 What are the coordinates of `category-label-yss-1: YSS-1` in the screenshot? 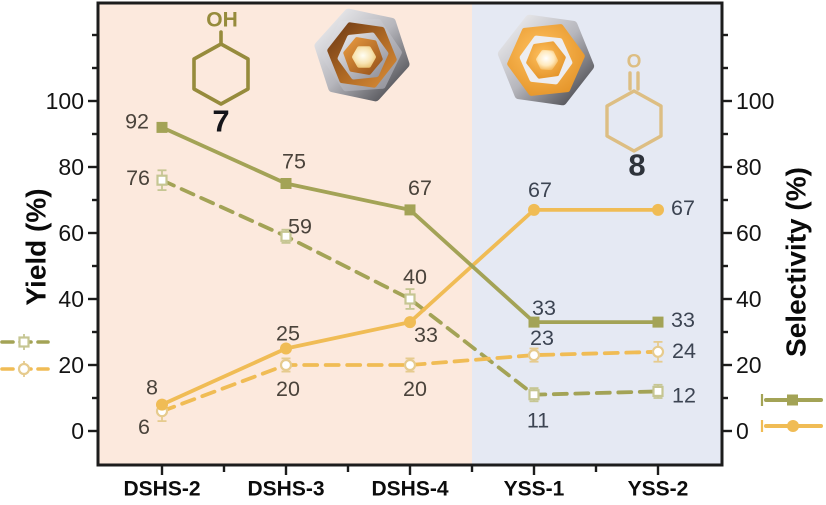 It's located at (534, 489).